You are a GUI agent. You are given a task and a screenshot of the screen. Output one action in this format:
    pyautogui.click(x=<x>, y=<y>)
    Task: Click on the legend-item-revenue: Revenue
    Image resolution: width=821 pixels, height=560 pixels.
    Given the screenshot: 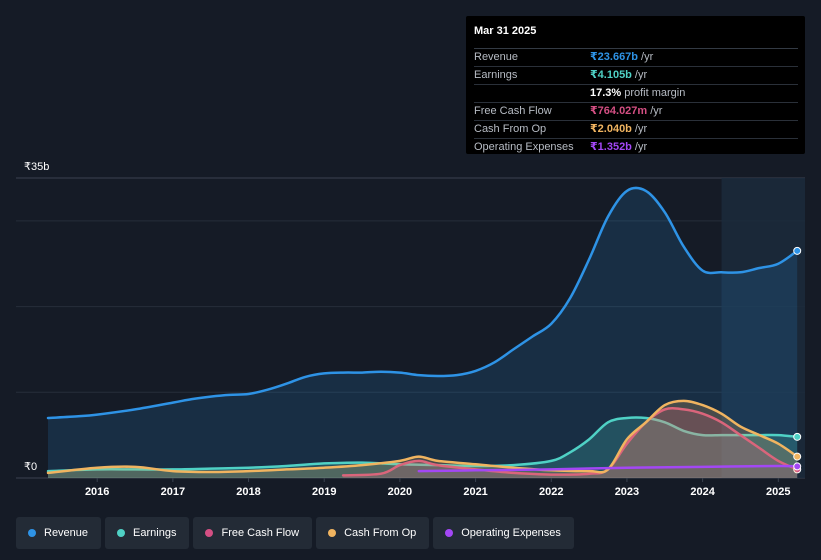 What is the action you would take?
    pyautogui.click(x=59, y=533)
    